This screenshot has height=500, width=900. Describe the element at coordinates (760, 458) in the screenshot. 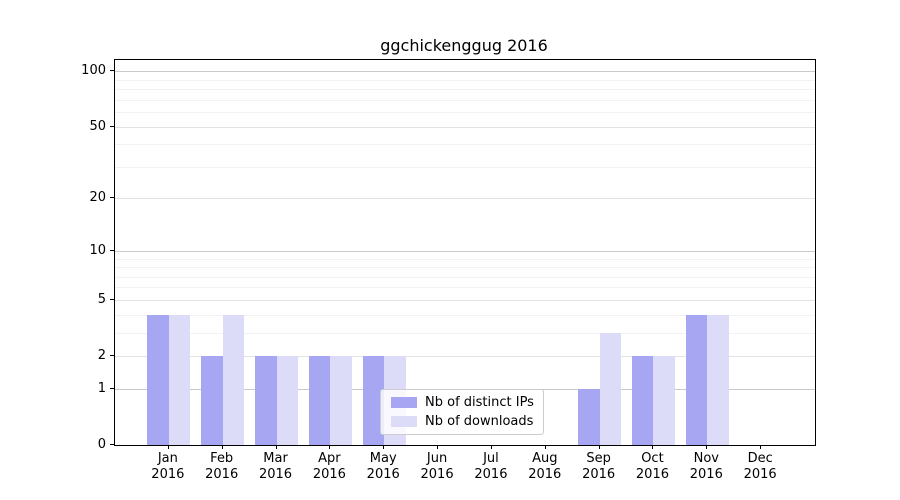

I see `x-tick-month: Dec` at that location.